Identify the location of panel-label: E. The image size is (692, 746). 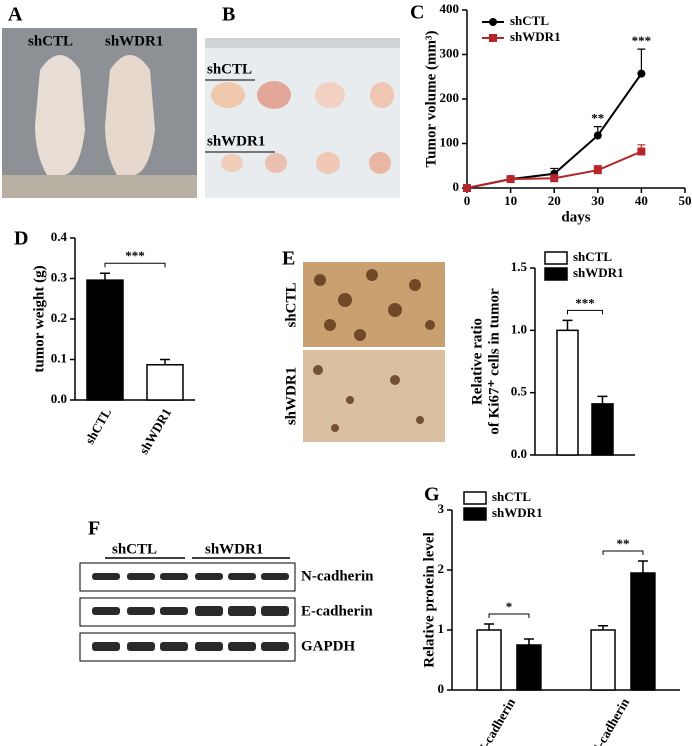
(288, 259).